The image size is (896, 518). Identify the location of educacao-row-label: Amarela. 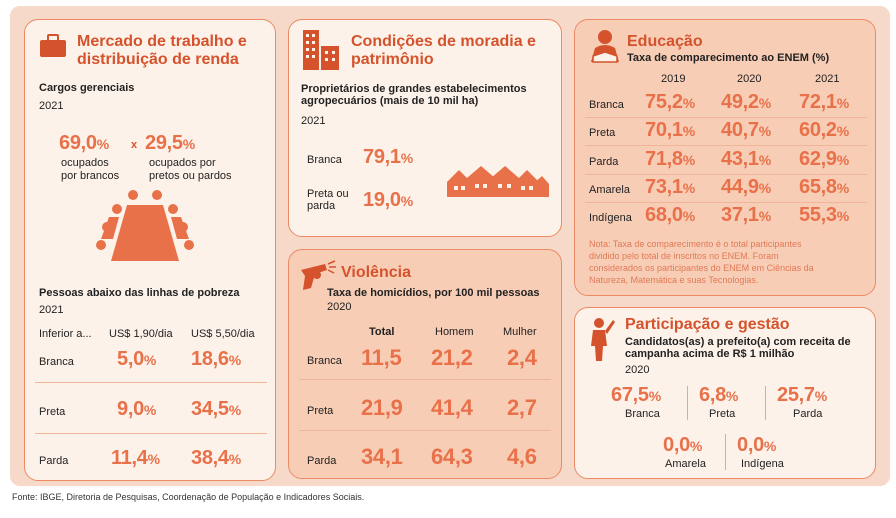
(609, 190).